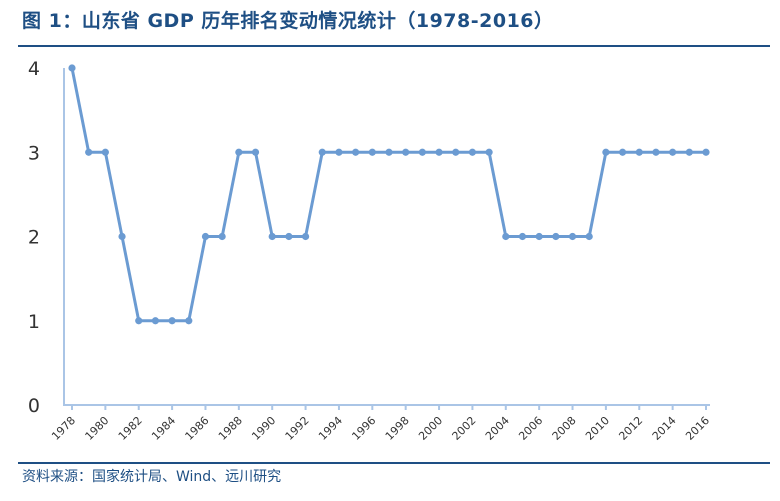 This screenshot has height=501, width=780. Describe the element at coordinates (363, 428) in the screenshot. I see `x-tick-label: 1996` at that location.